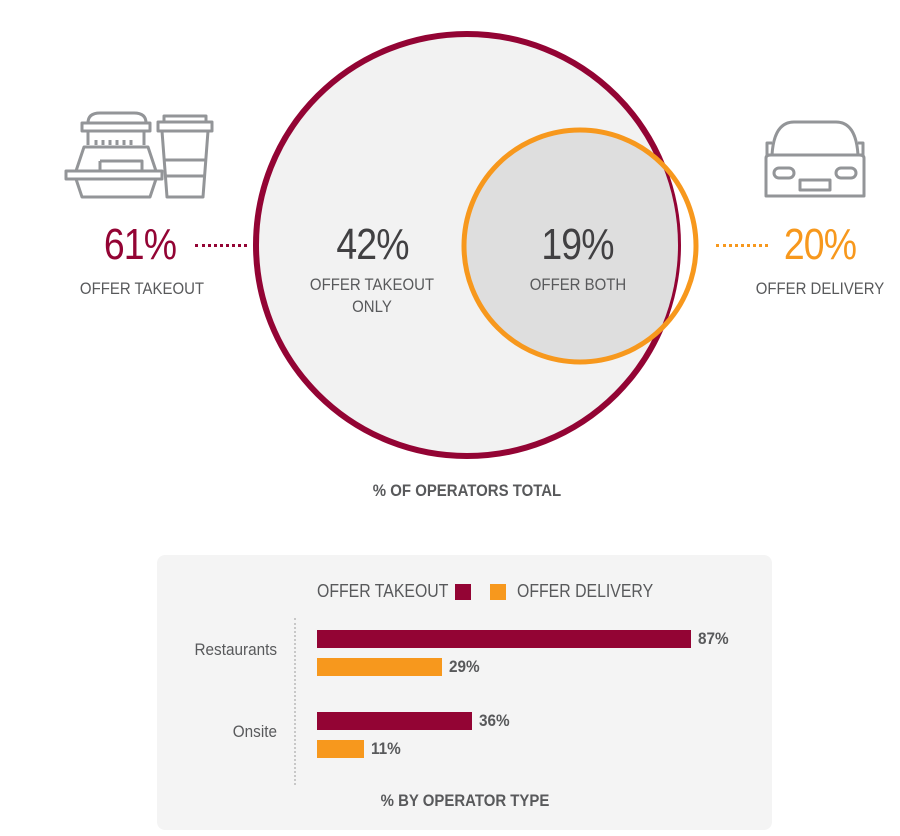 The width and height of the screenshot is (900, 836). What do you see at coordinates (815, 159) in the screenshot?
I see `car-icon` at bounding box center [815, 159].